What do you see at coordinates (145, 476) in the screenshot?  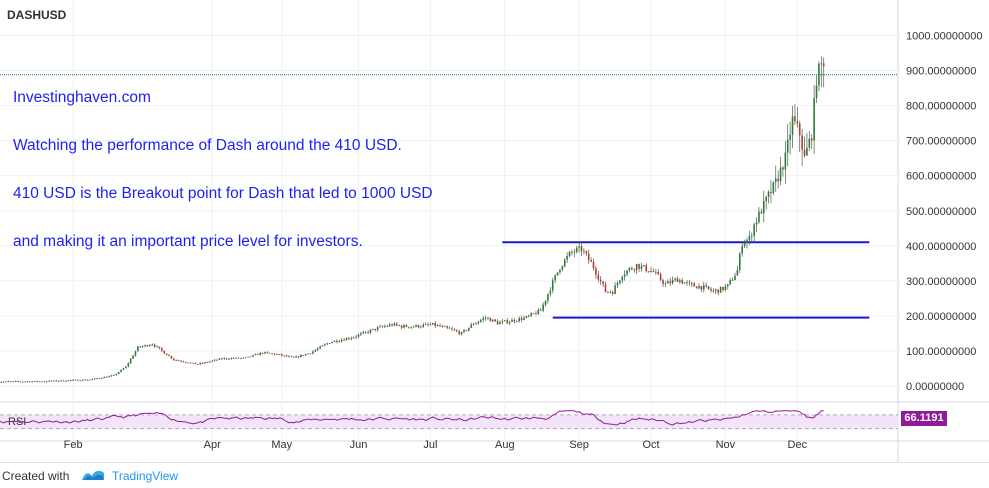 I see `footer-brand-link: TradingView` at bounding box center [145, 476].